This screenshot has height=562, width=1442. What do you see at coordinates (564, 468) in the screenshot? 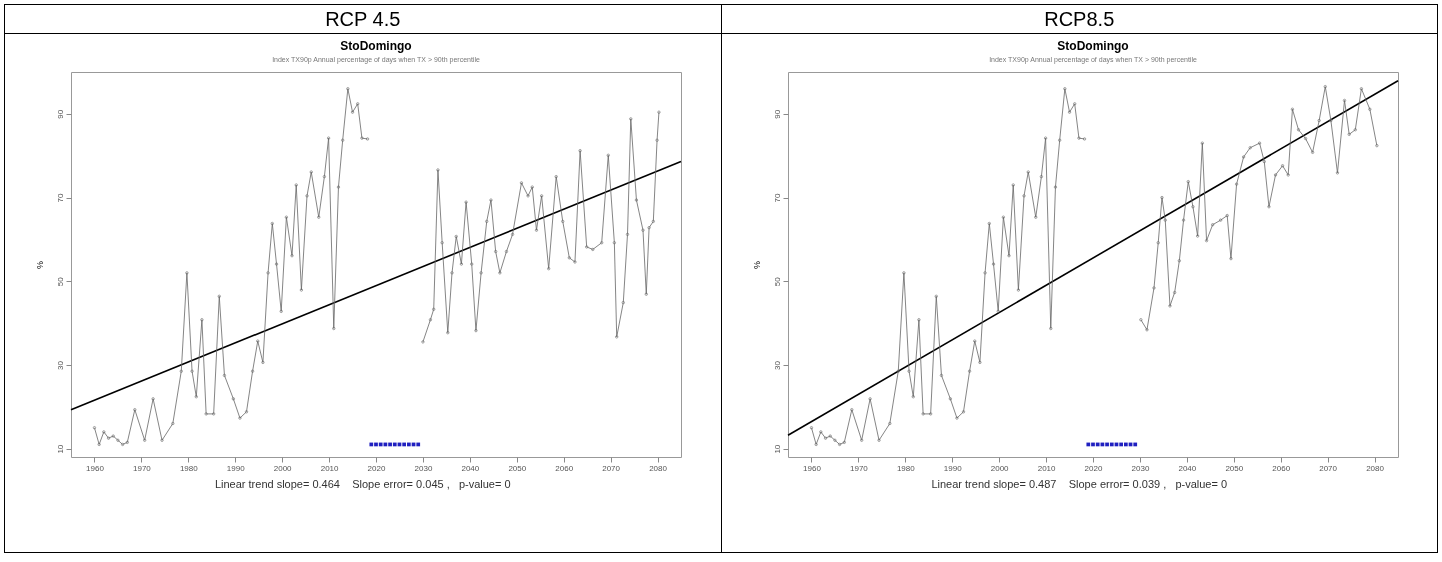
I see `x-tick-label: 2060` at bounding box center [564, 468].